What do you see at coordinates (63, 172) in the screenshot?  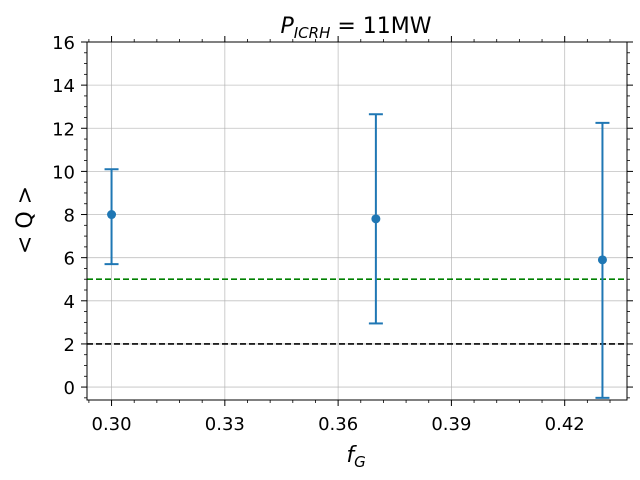 I see `y-tick-label: 10` at bounding box center [63, 172].